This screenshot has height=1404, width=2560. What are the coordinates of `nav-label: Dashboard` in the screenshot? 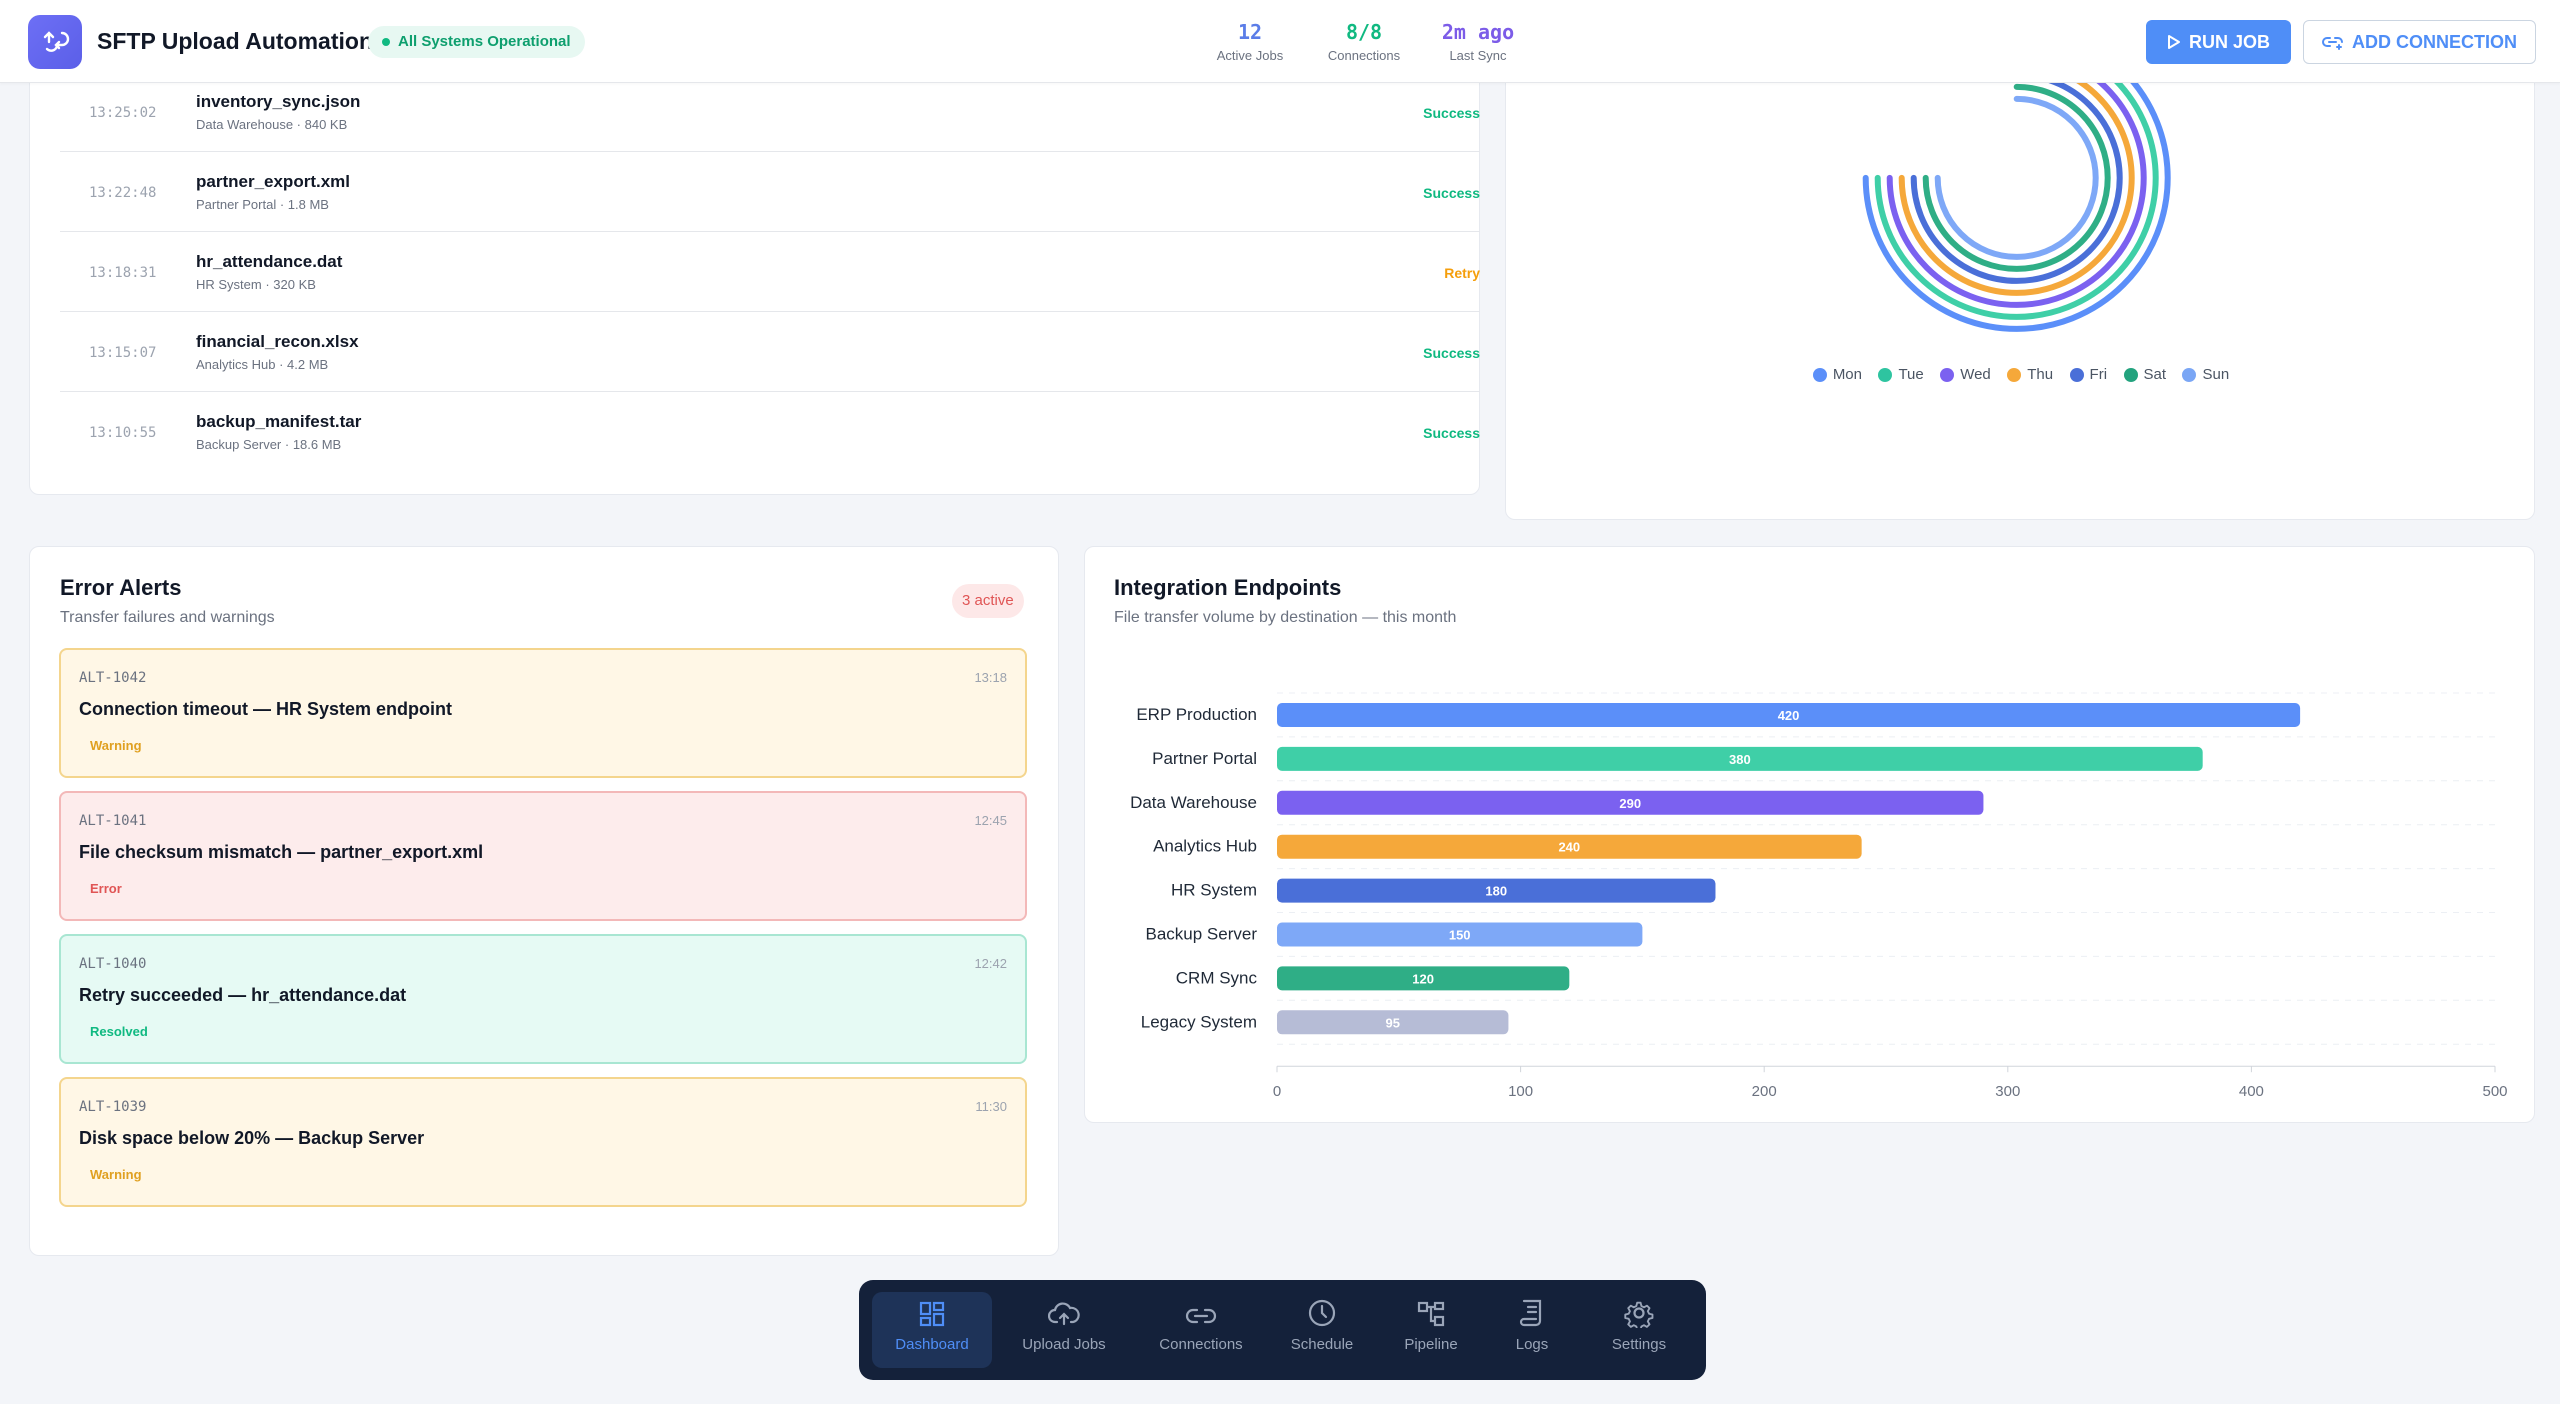 It's located at (932, 1344).